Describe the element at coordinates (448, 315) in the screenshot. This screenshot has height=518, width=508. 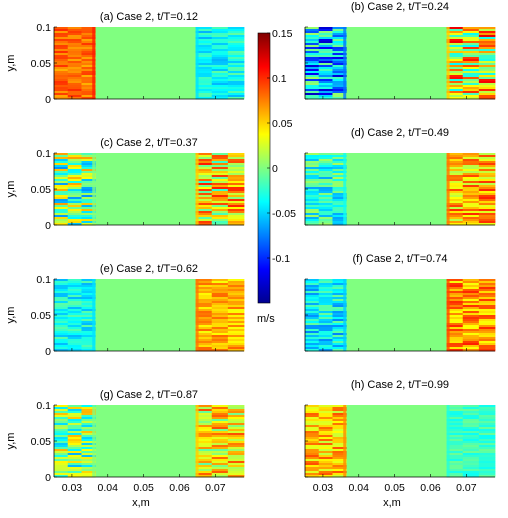
I see `band-front-edge` at that location.